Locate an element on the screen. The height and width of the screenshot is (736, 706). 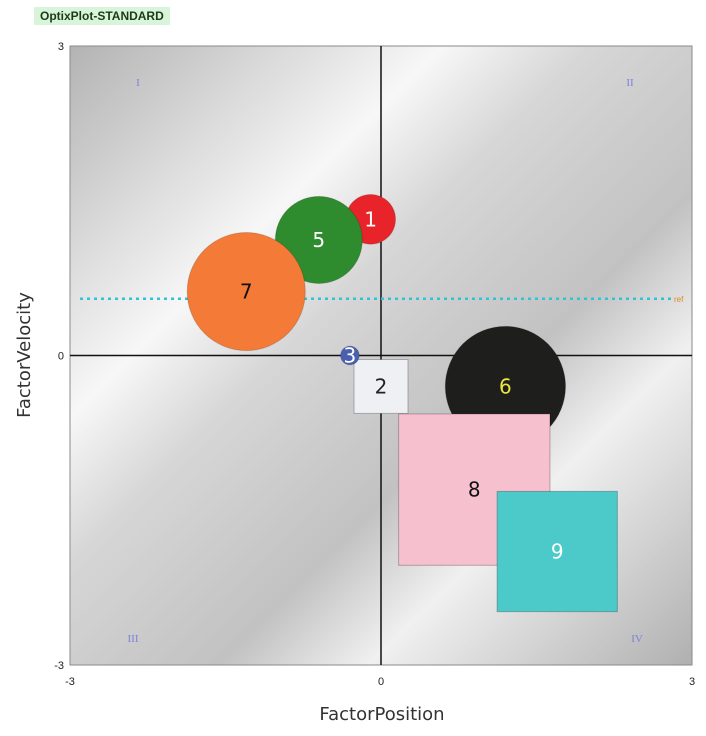
x-tick-label: -3 is located at coordinates (70, 682).